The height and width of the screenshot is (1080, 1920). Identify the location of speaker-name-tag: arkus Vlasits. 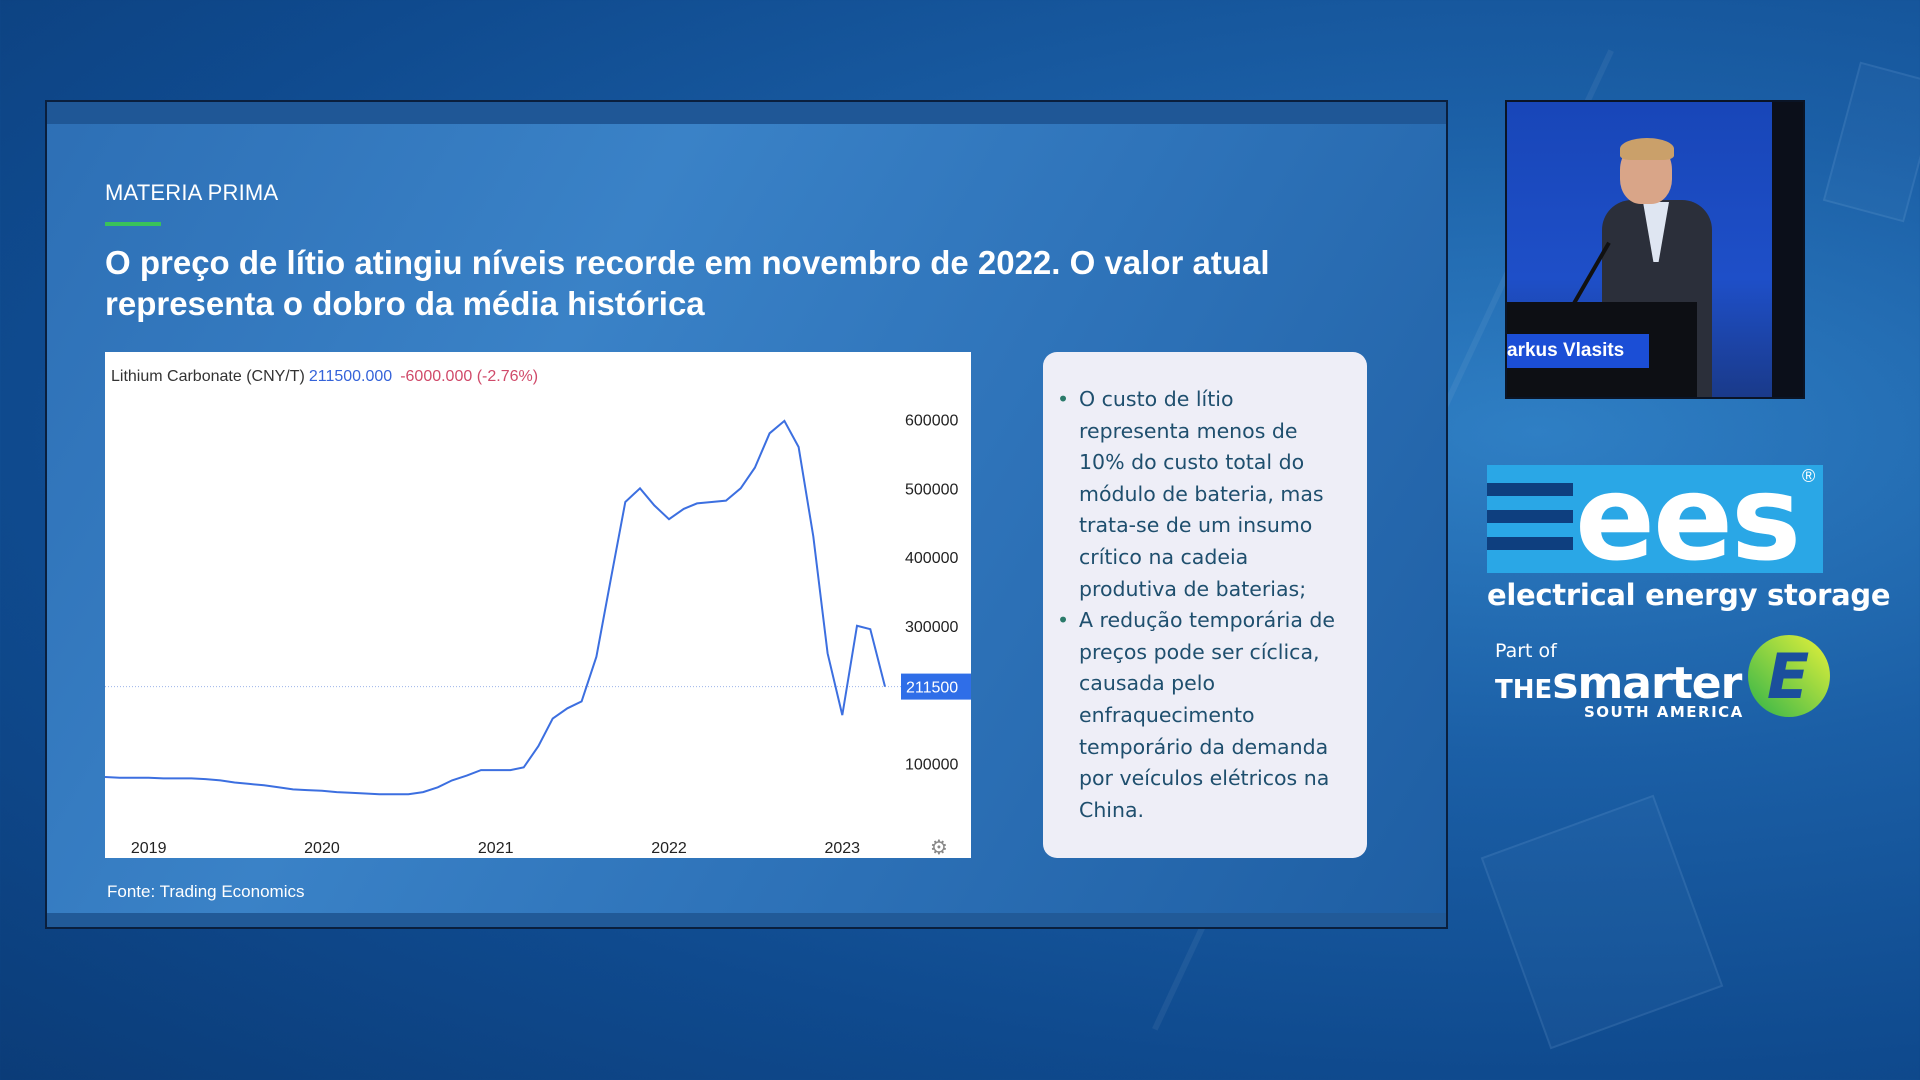
(1578, 351).